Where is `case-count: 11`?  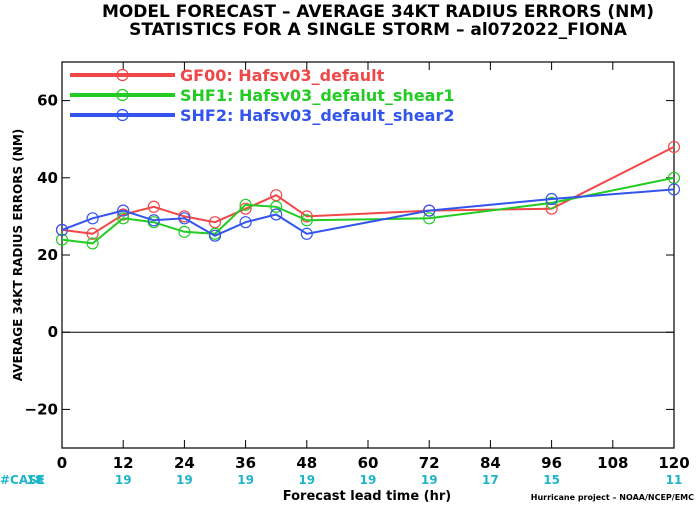 case-count: 11 is located at coordinates (674, 480).